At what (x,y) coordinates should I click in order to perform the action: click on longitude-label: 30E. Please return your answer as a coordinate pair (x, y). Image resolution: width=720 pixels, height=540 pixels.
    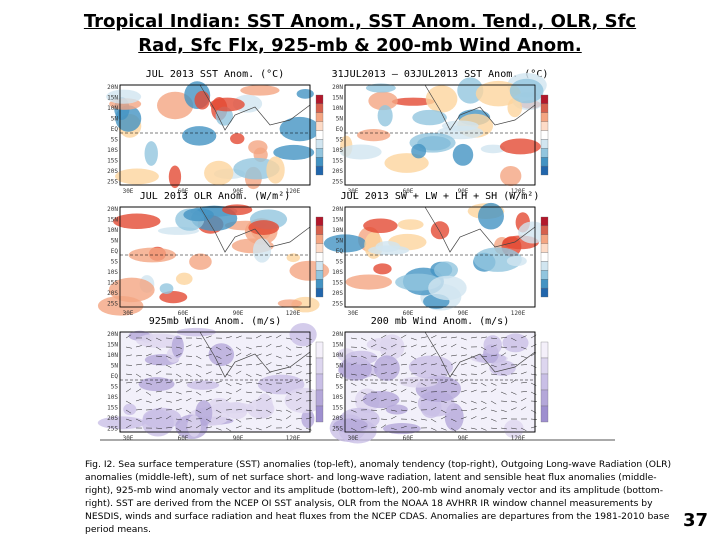
    Looking at the image, I should click on (353, 191).